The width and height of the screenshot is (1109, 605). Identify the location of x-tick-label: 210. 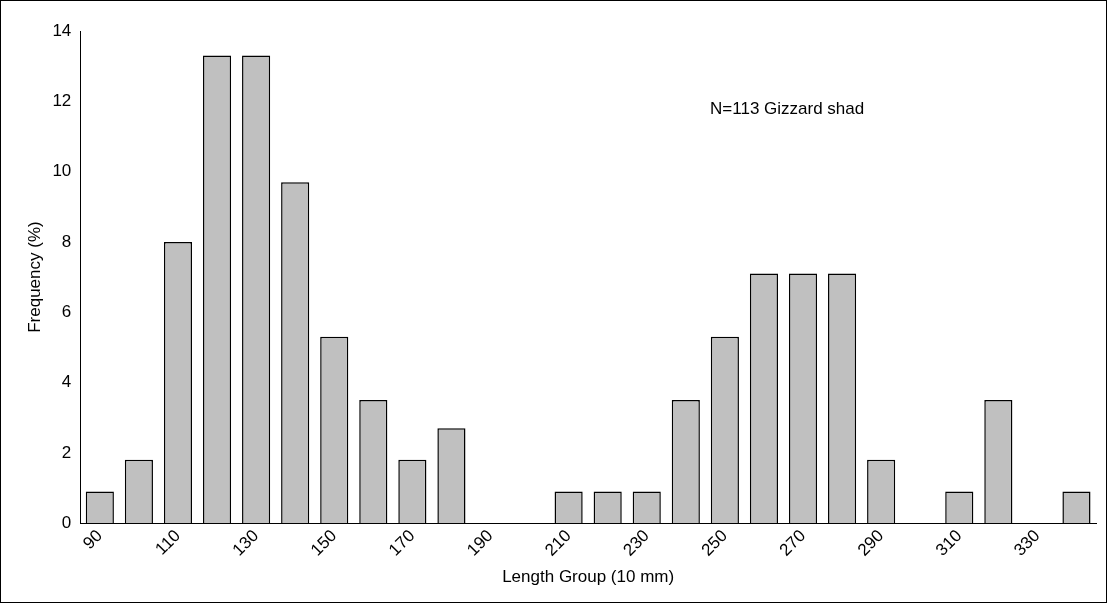
(558, 543).